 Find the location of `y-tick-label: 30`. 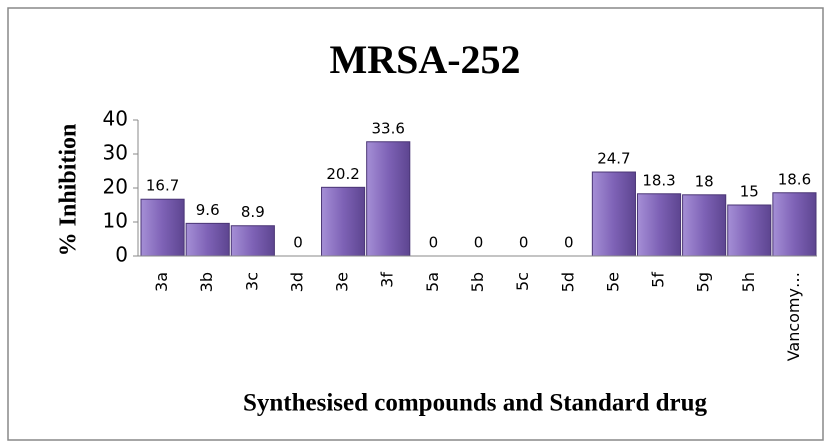

y-tick-label: 30 is located at coordinates (115, 153).